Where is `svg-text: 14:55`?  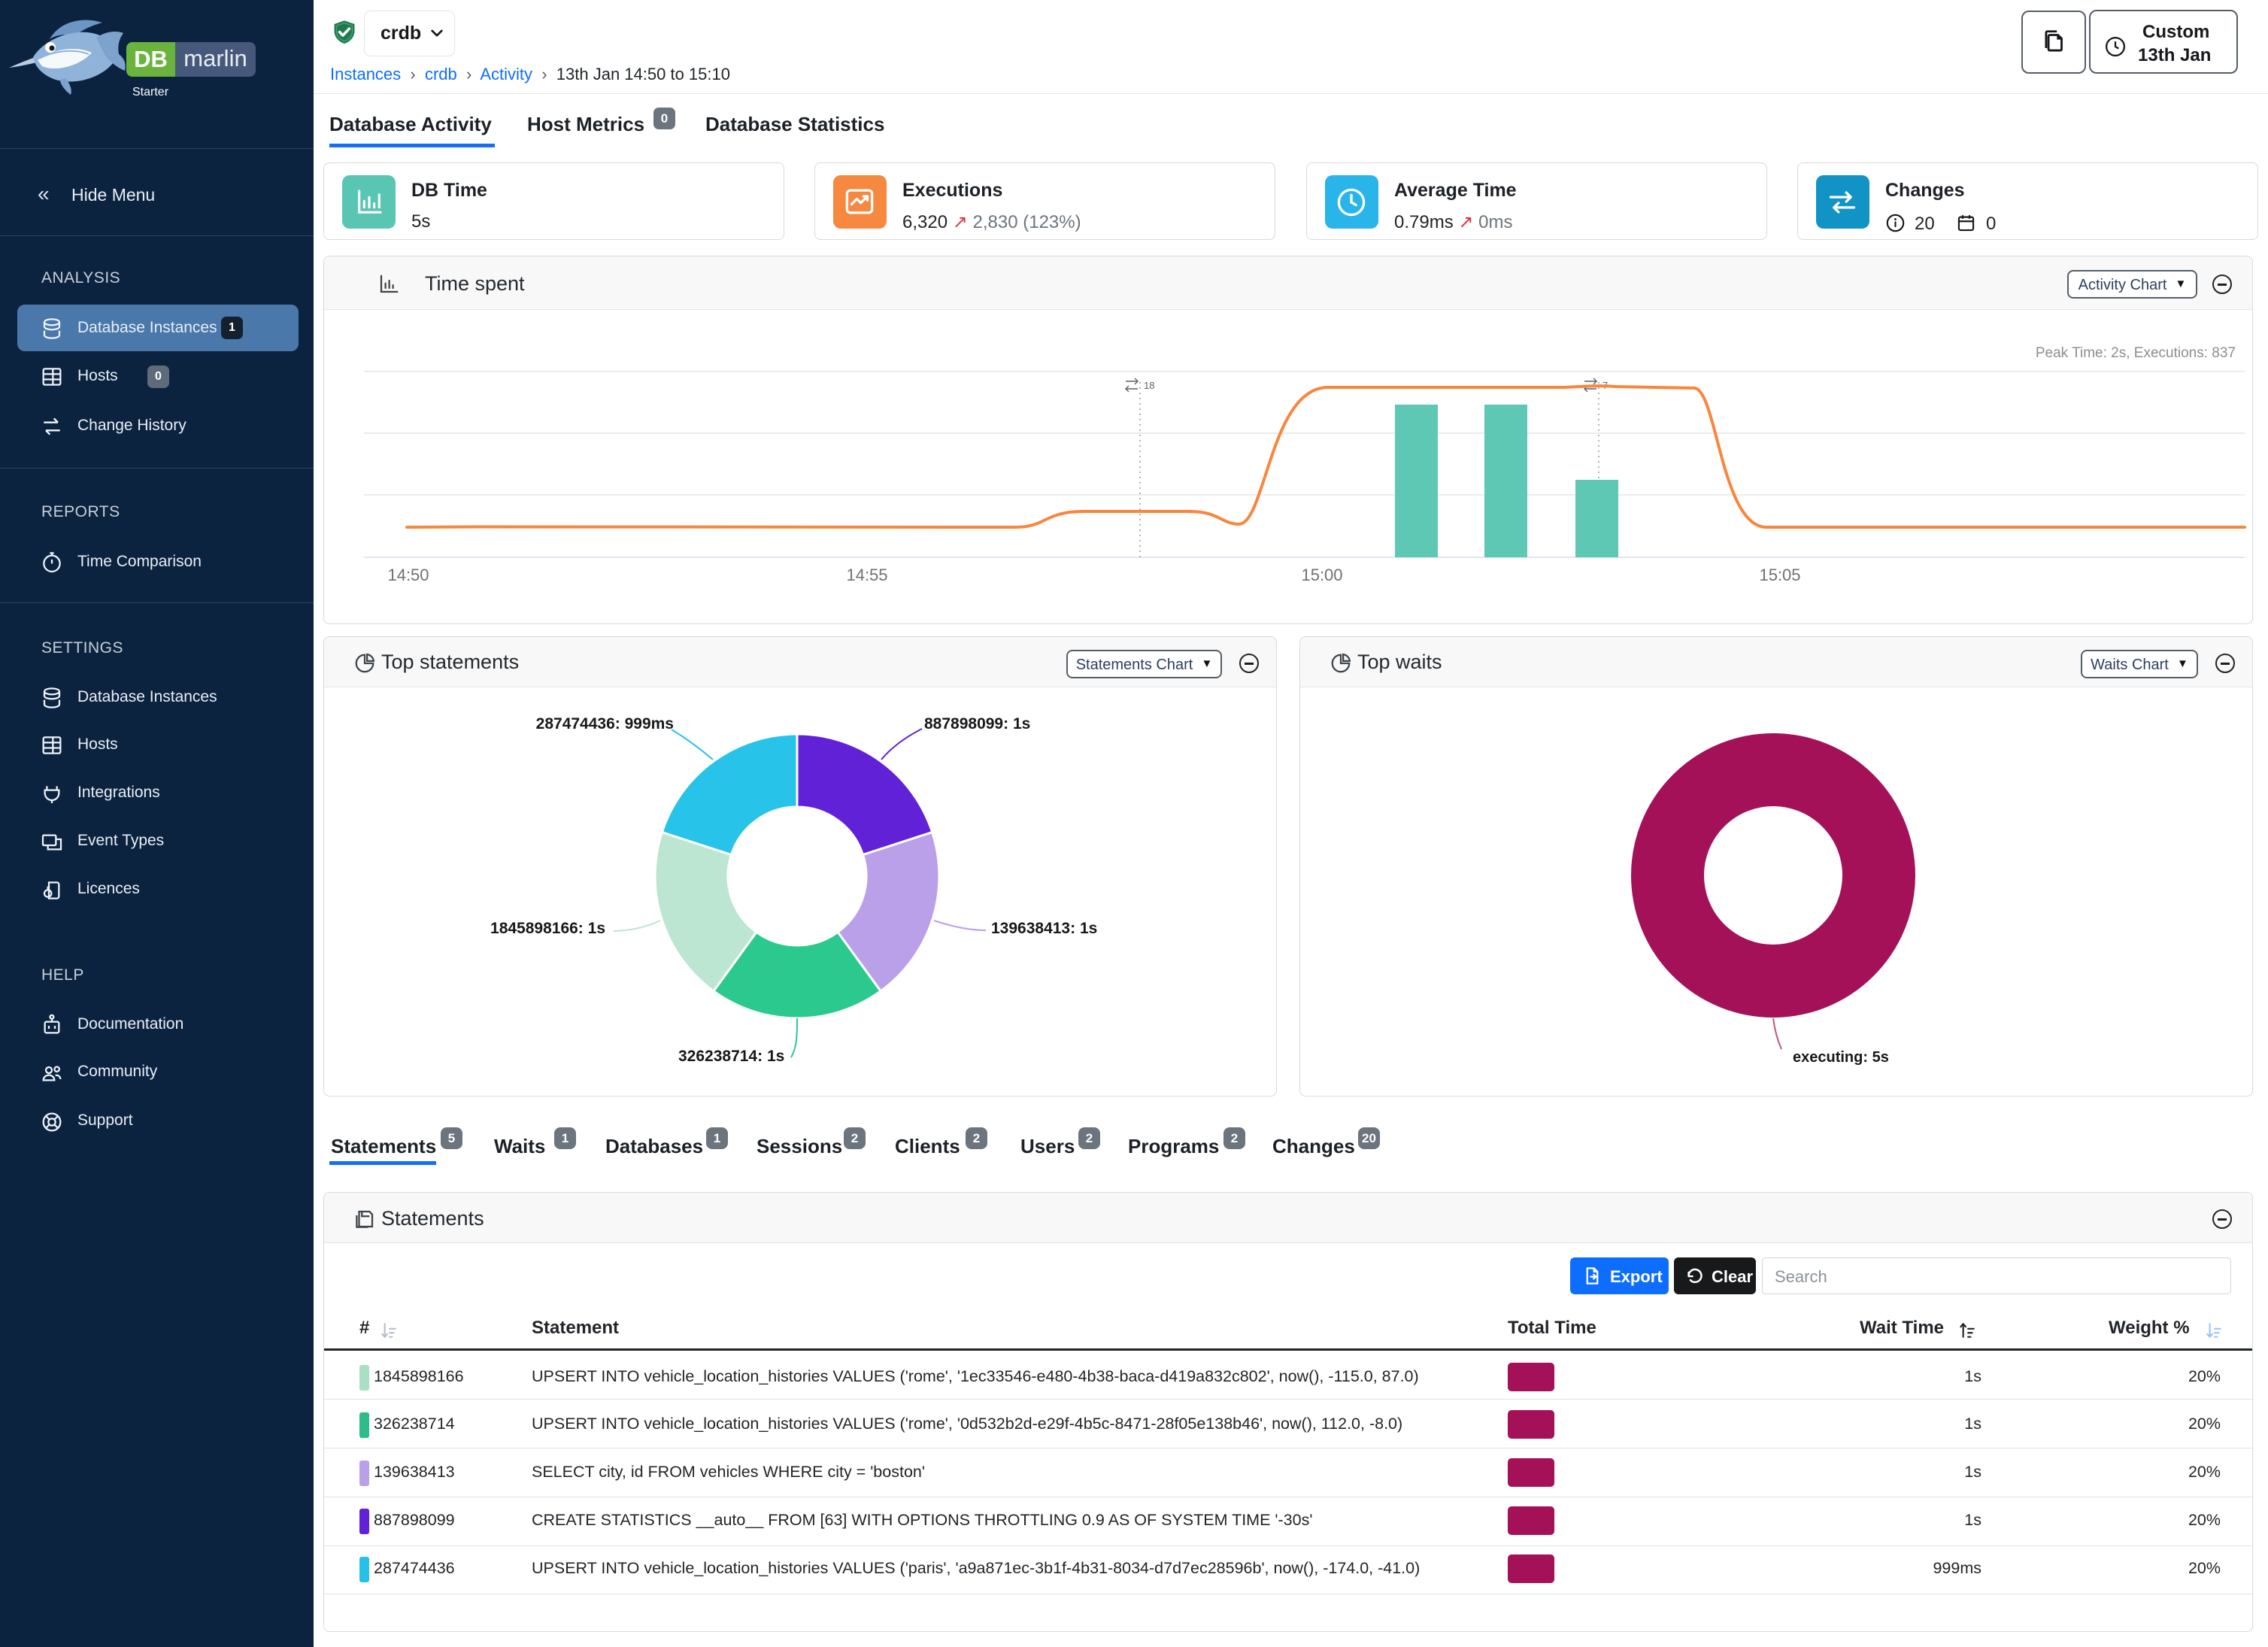
svg-text: 14:55 is located at coordinates (867, 575).